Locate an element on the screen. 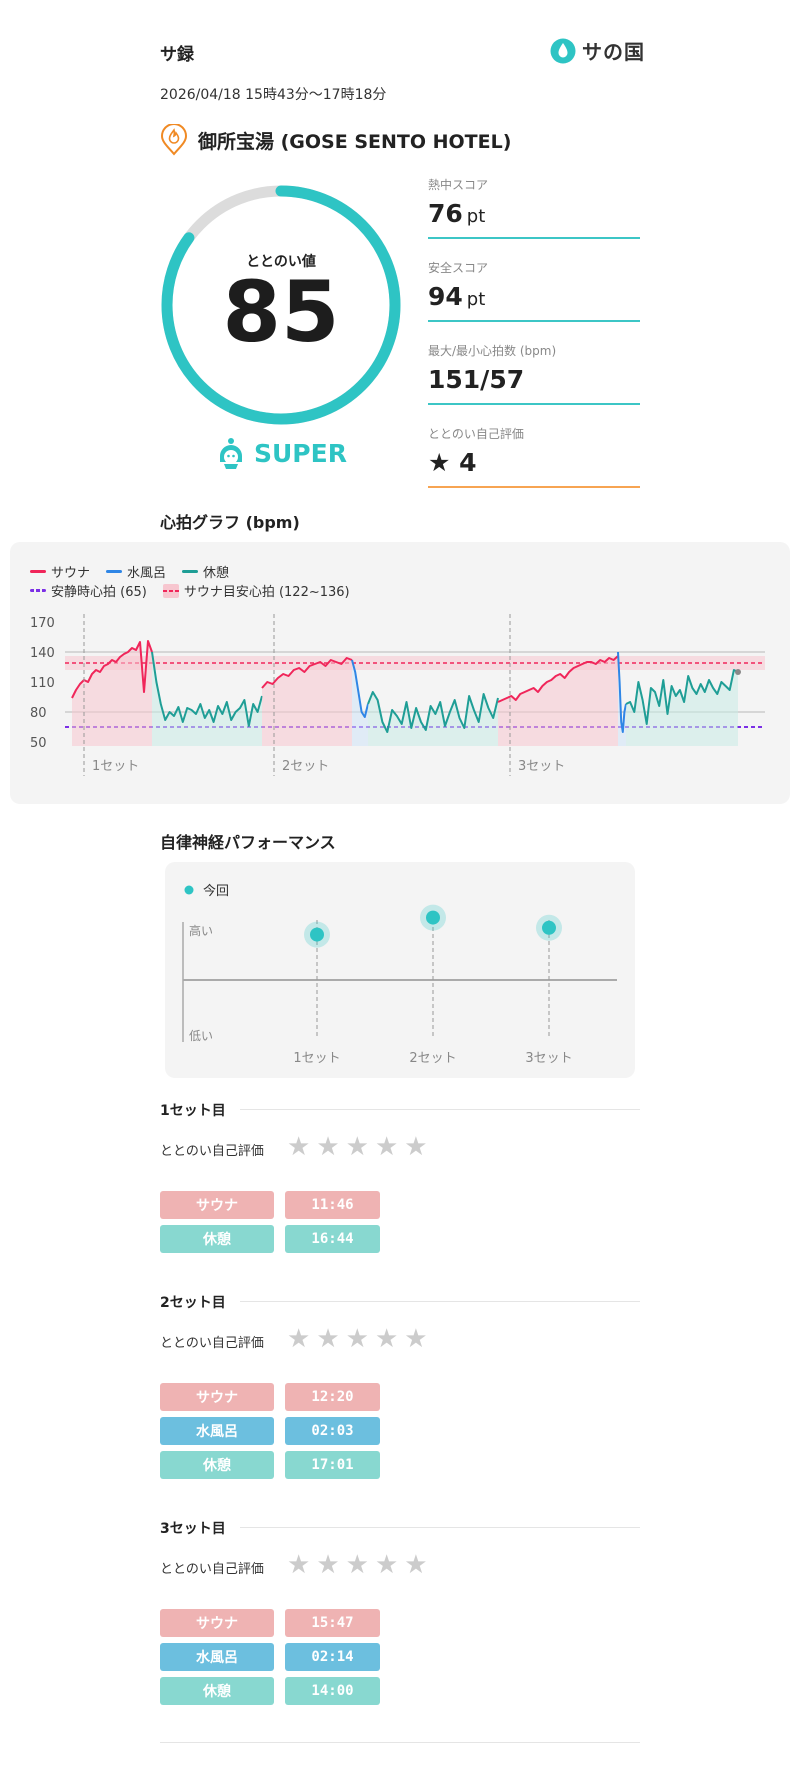  phase-duration: 16:44 is located at coordinates (332, 1239).